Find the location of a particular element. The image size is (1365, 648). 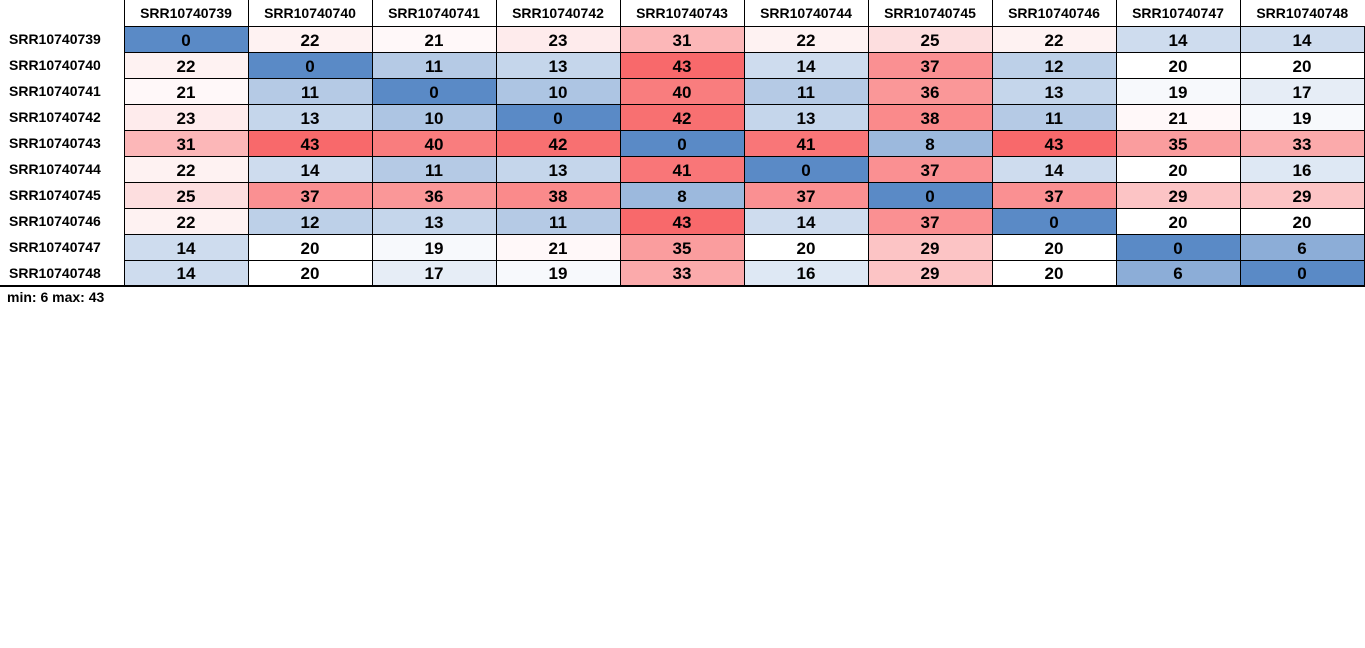

column-header: SRR10740747 is located at coordinates (1177, 13).